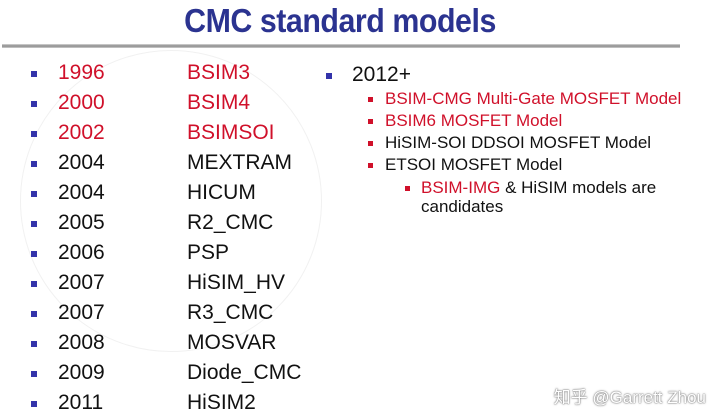 Image resolution: width=720 pixels, height=418 pixels. I want to click on model-name: HiSIM2, so click(221, 402).